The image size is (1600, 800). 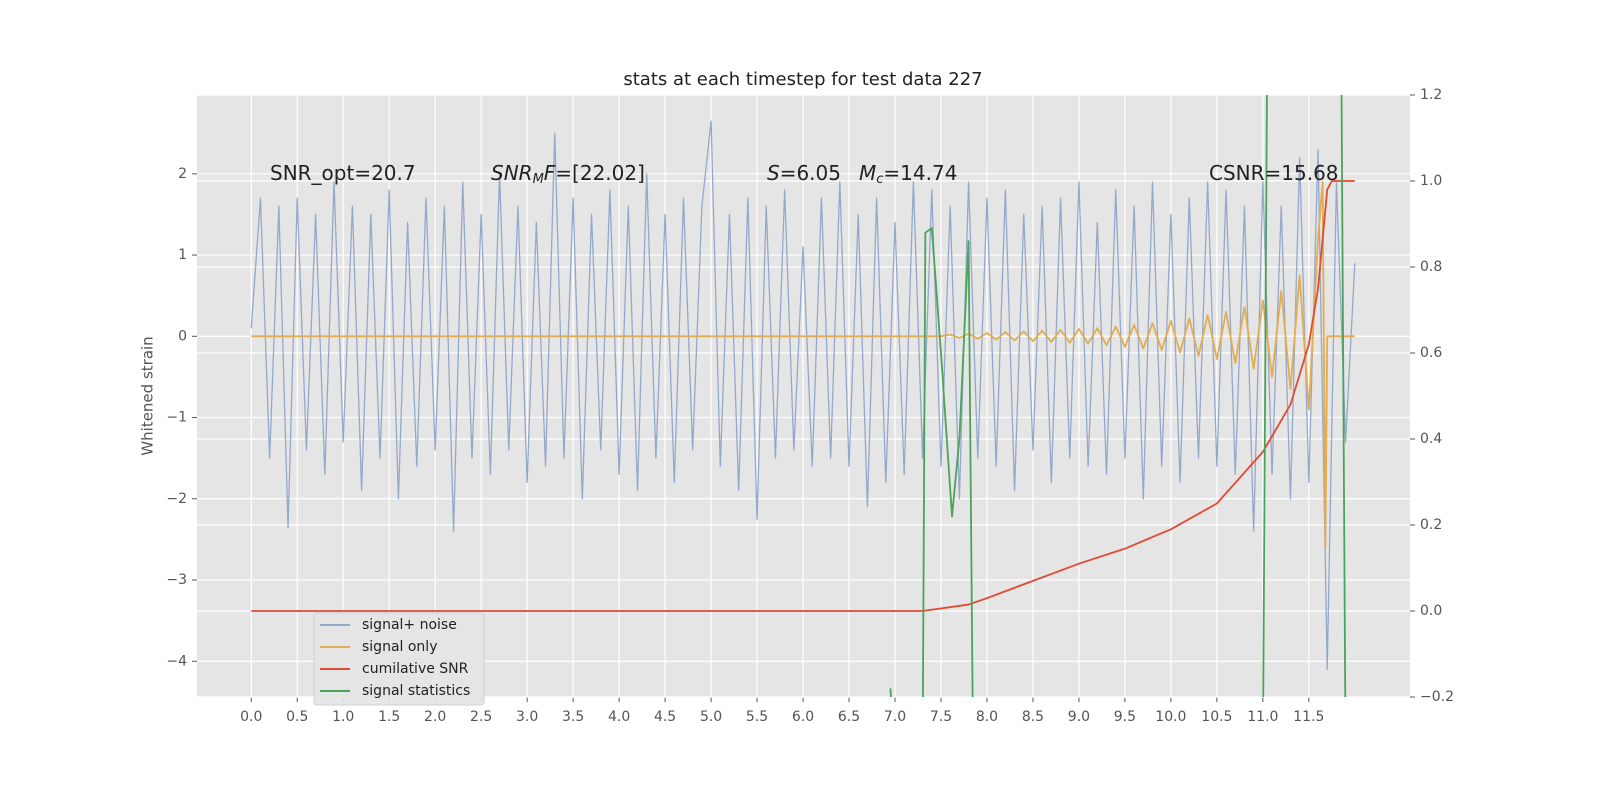 I want to click on y-axis-label: Whitened strain, so click(x=148, y=395).